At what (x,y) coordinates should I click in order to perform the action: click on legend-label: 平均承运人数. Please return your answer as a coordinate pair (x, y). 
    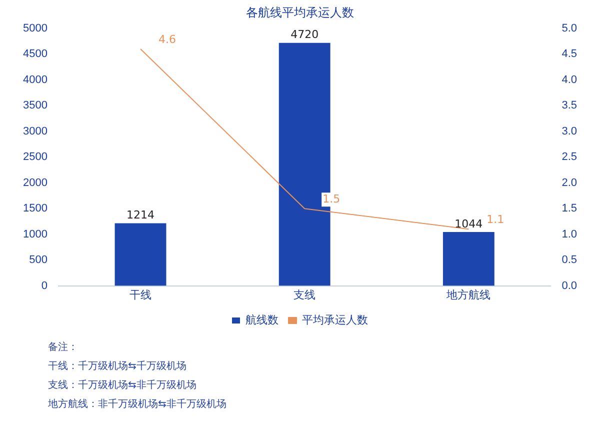
    Looking at the image, I should click on (335, 320).